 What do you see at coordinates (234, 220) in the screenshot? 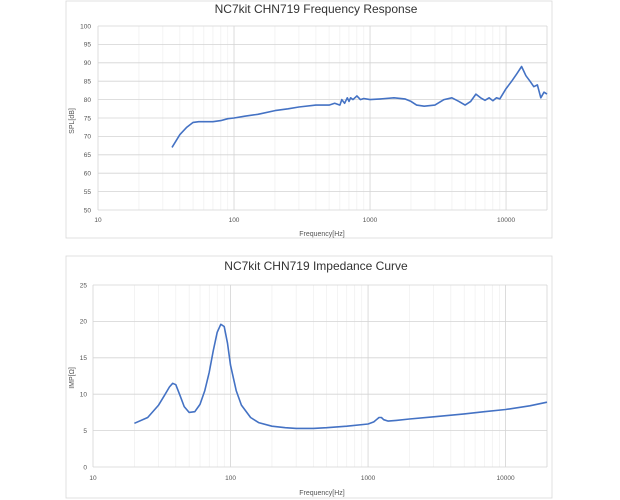
I see `fr-x-tick-label: 100` at bounding box center [234, 220].